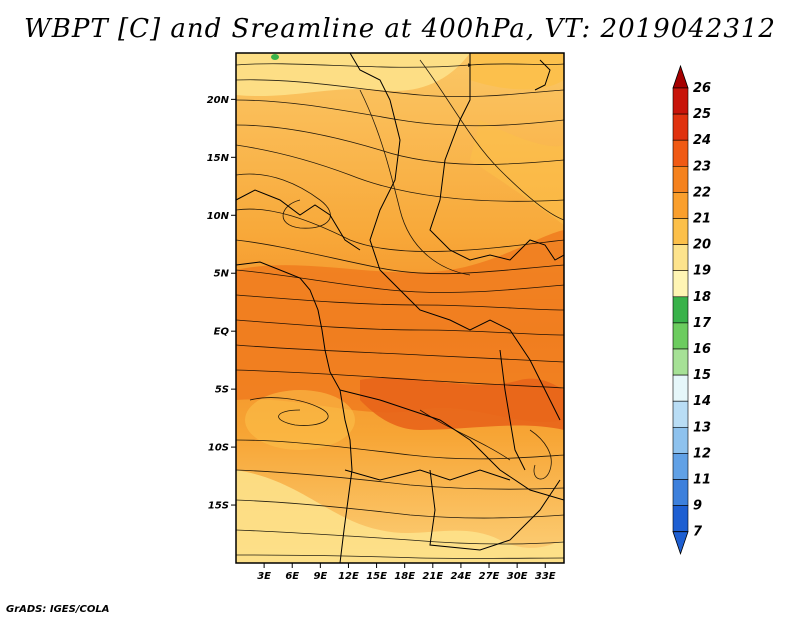 This screenshot has height=618, width=800. What do you see at coordinates (222, 274) in the screenshot?
I see `lat-tick-label: 5N` at bounding box center [222, 274].